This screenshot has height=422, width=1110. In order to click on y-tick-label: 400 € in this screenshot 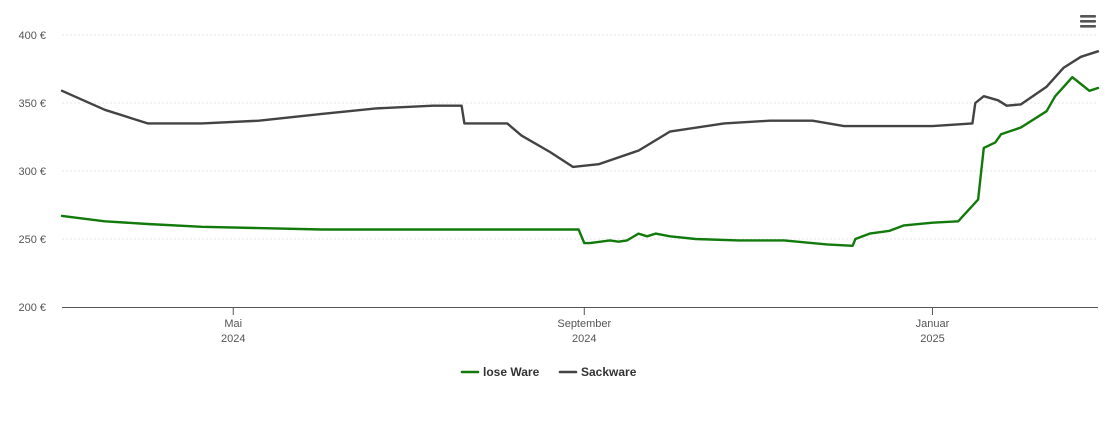, I will do `click(32, 36)`.